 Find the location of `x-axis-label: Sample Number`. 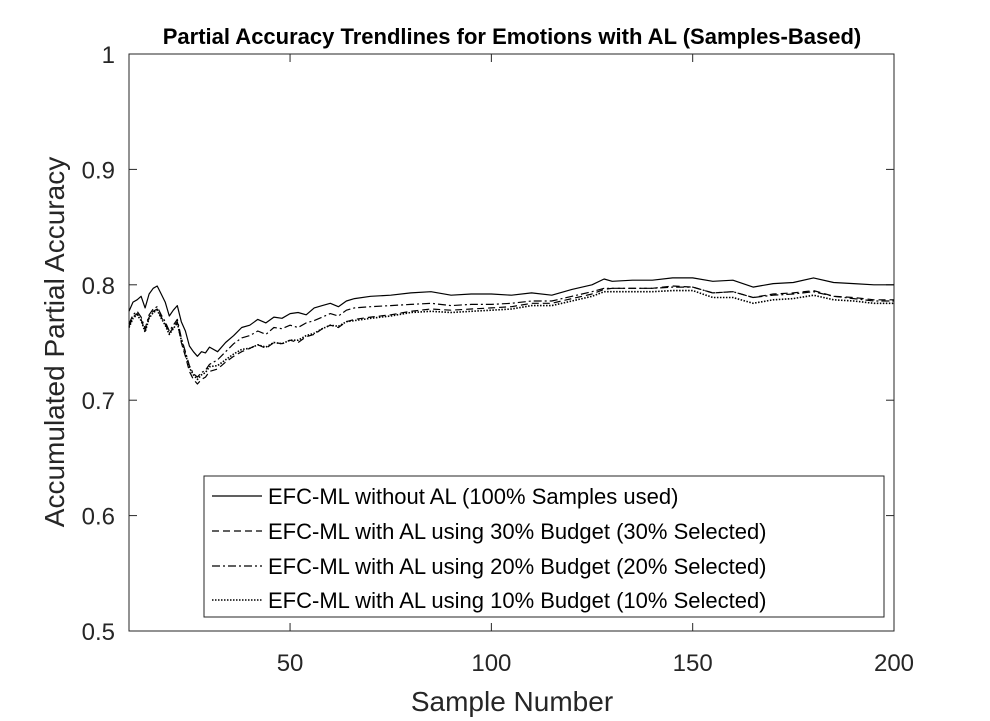

x-axis-label: Sample Number is located at coordinates (512, 701).